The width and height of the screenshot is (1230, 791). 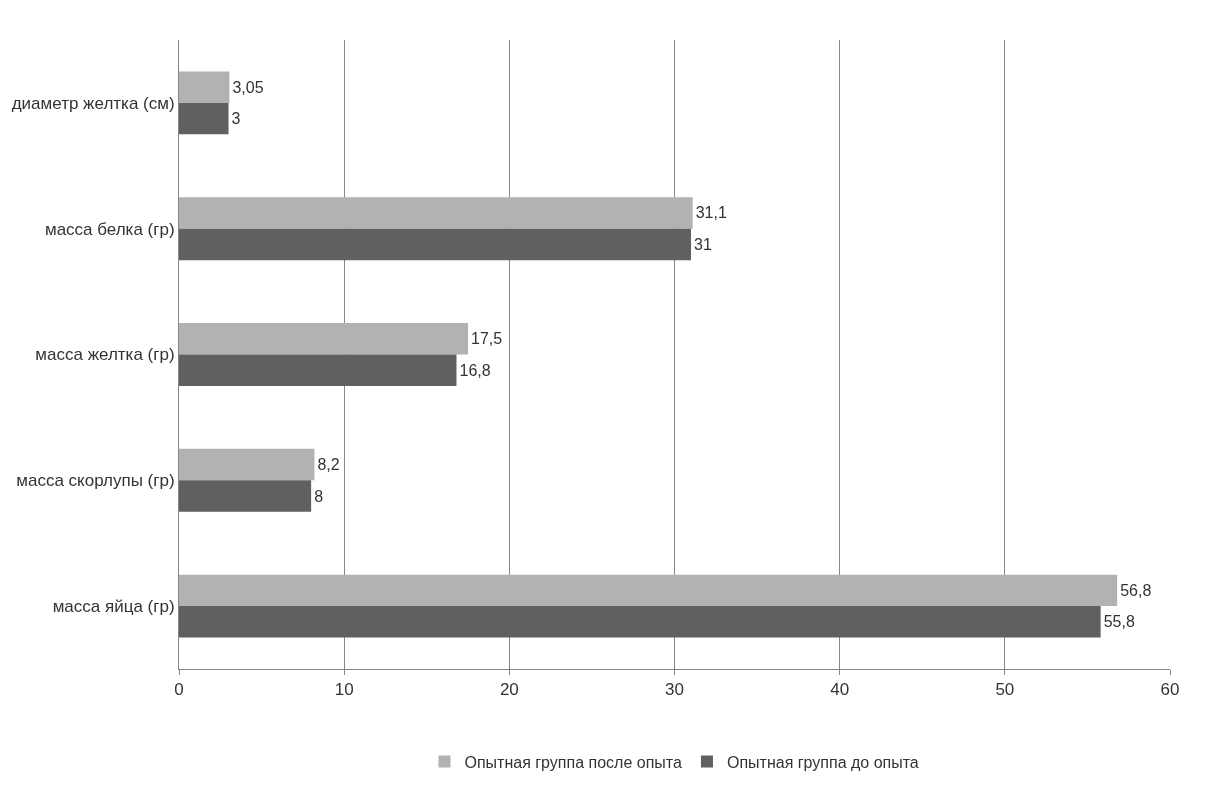 I want to click on y-tick-label: диаметр желтка (см), so click(x=93, y=103).